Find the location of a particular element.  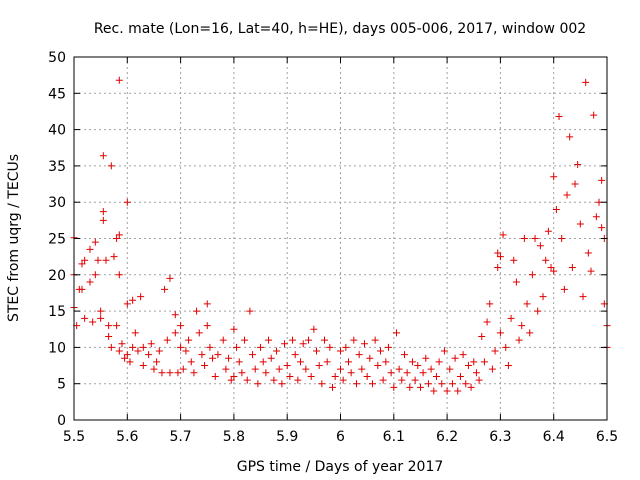

y-tick-label: 5 is located at coordinates (61, 385).